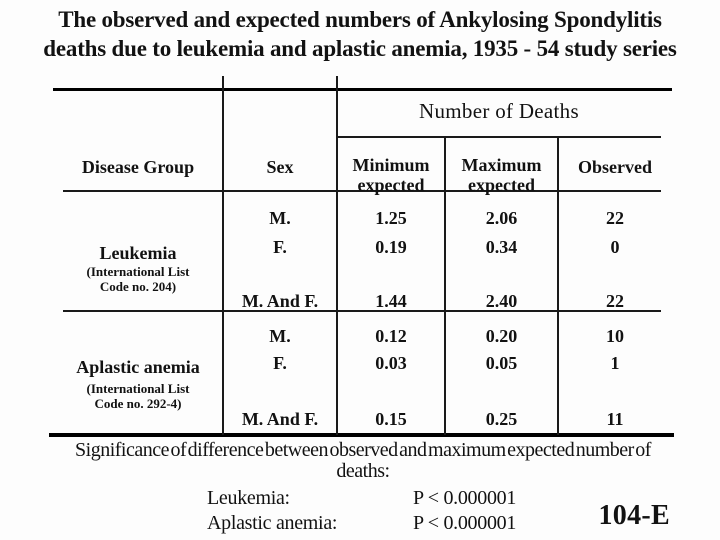 This screenshot has height=540, width=720. I want to click on deaths-span-underline, so click(499, 137).